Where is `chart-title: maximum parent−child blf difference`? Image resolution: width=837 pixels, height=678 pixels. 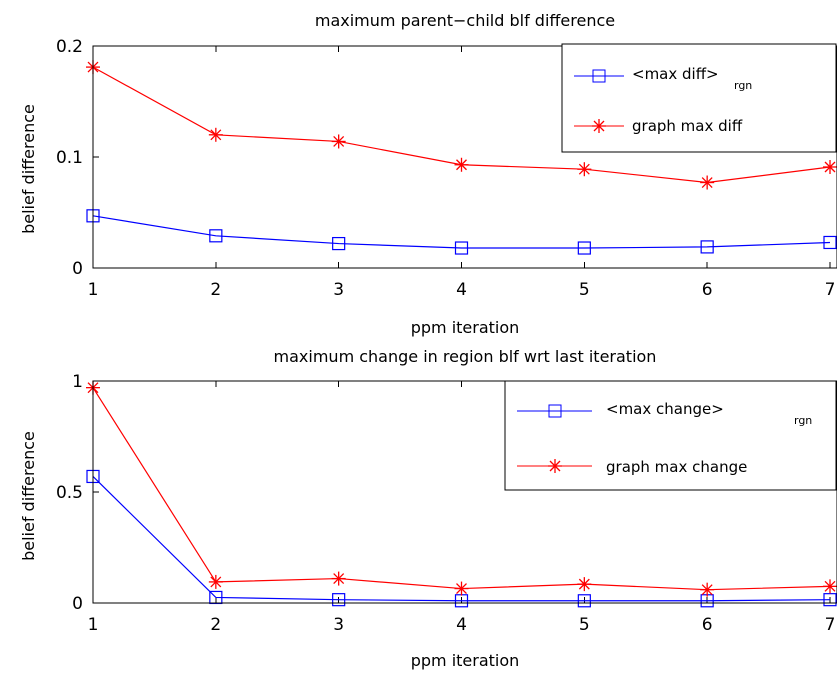 chart-title: maximum parent−child blf difference is located at coordinates (465, 20).